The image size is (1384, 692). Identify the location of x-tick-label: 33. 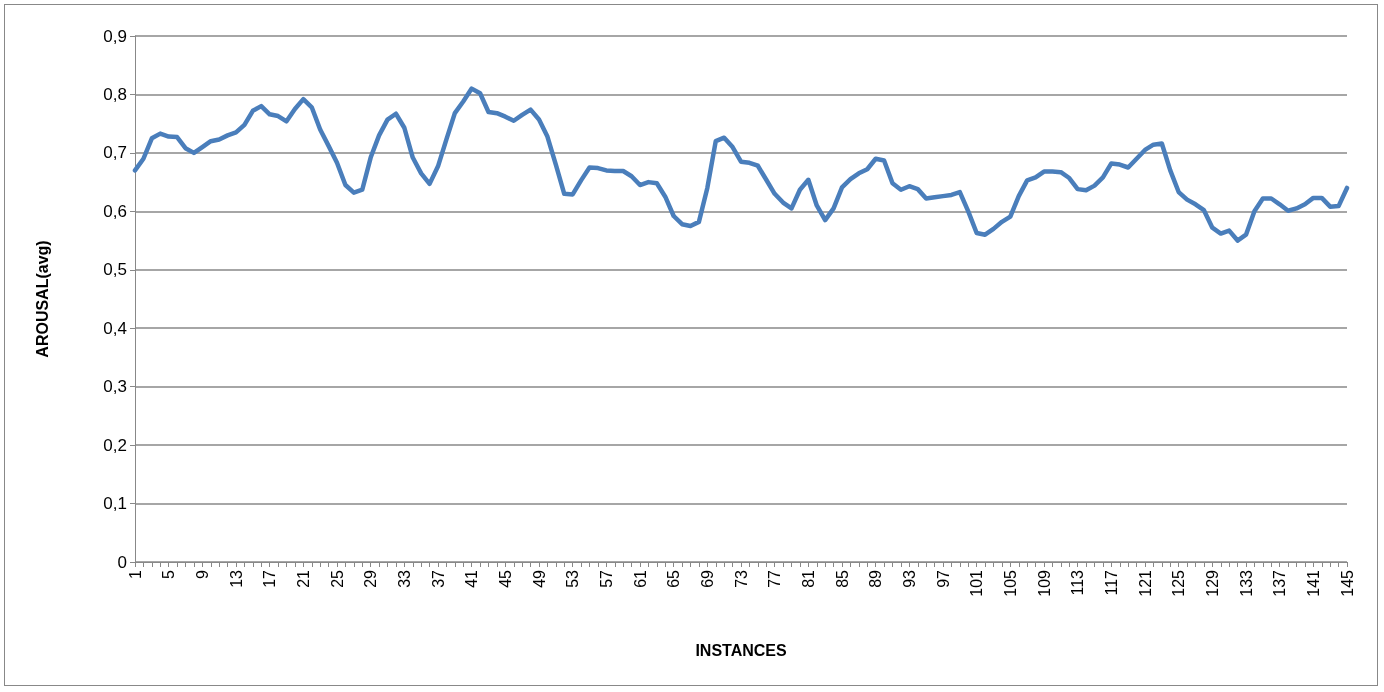
(404, 578).